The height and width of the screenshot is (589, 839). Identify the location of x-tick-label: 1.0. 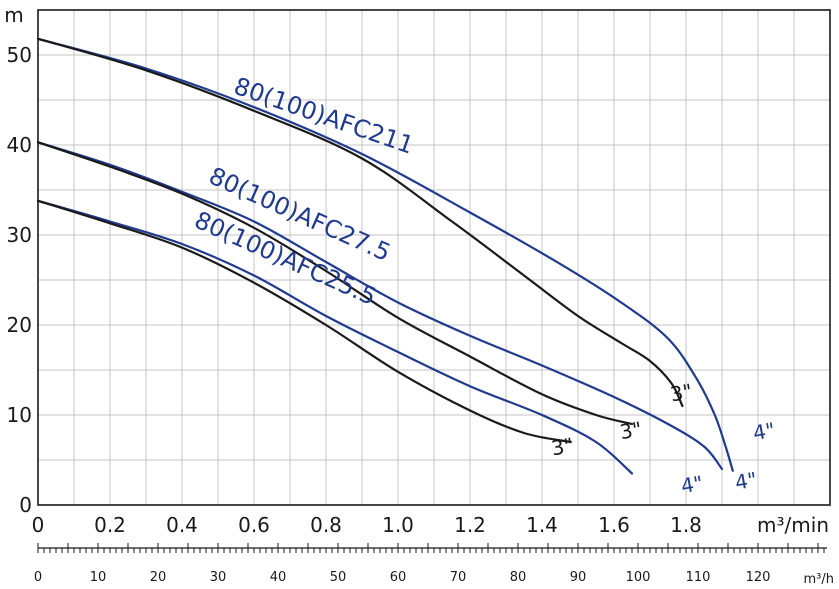
(398, 525).